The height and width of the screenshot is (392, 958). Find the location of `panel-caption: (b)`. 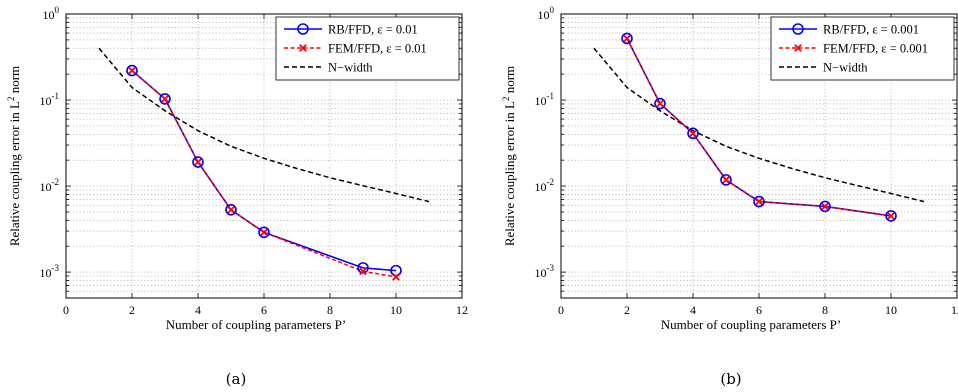

panel-caption: (b) is located at coordinates (730, 379).